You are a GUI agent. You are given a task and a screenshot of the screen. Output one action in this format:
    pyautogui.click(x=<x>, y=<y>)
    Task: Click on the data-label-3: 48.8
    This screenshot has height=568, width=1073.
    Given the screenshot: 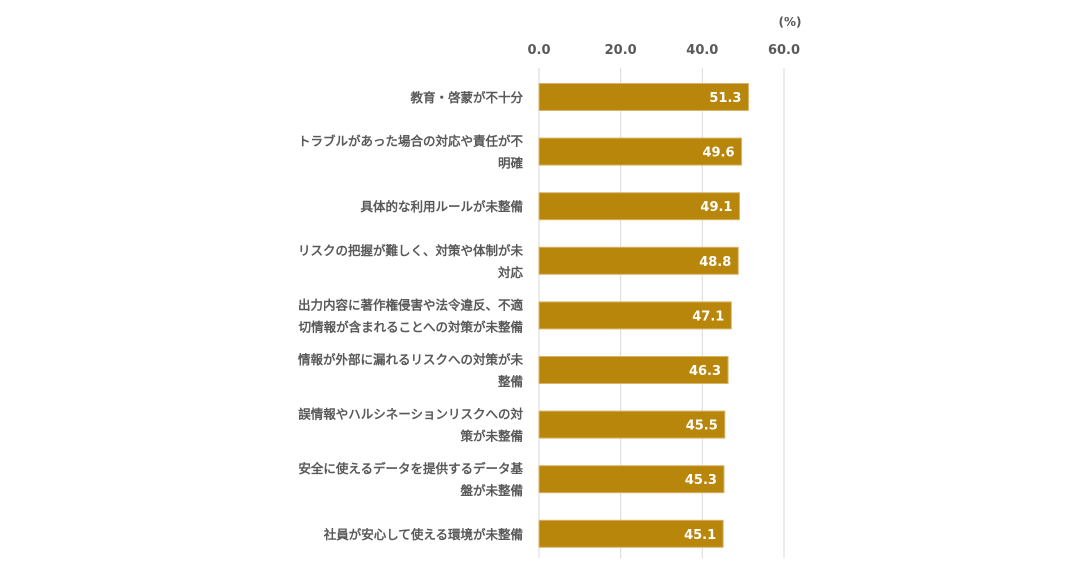 What is the action you would take?
    pyautogui.click(x=715, y=262)
    